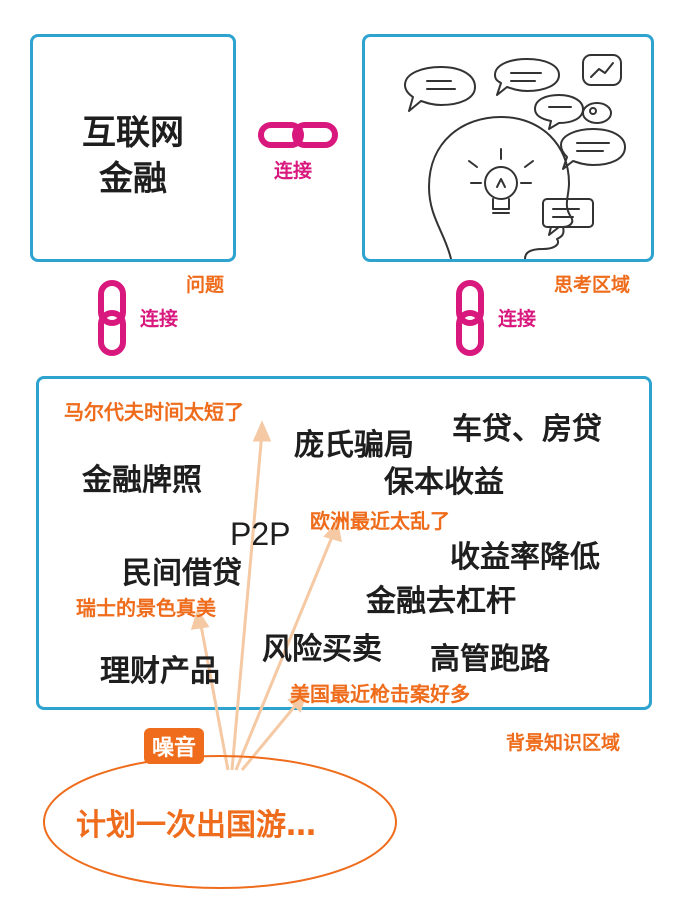 Image resolution: width=690 pixels, height=910 pixels. What do you see at coordinates (133, 133) in the screenshot?
I see `topic-line-1: 互联网` at bounding box center [133, 133].